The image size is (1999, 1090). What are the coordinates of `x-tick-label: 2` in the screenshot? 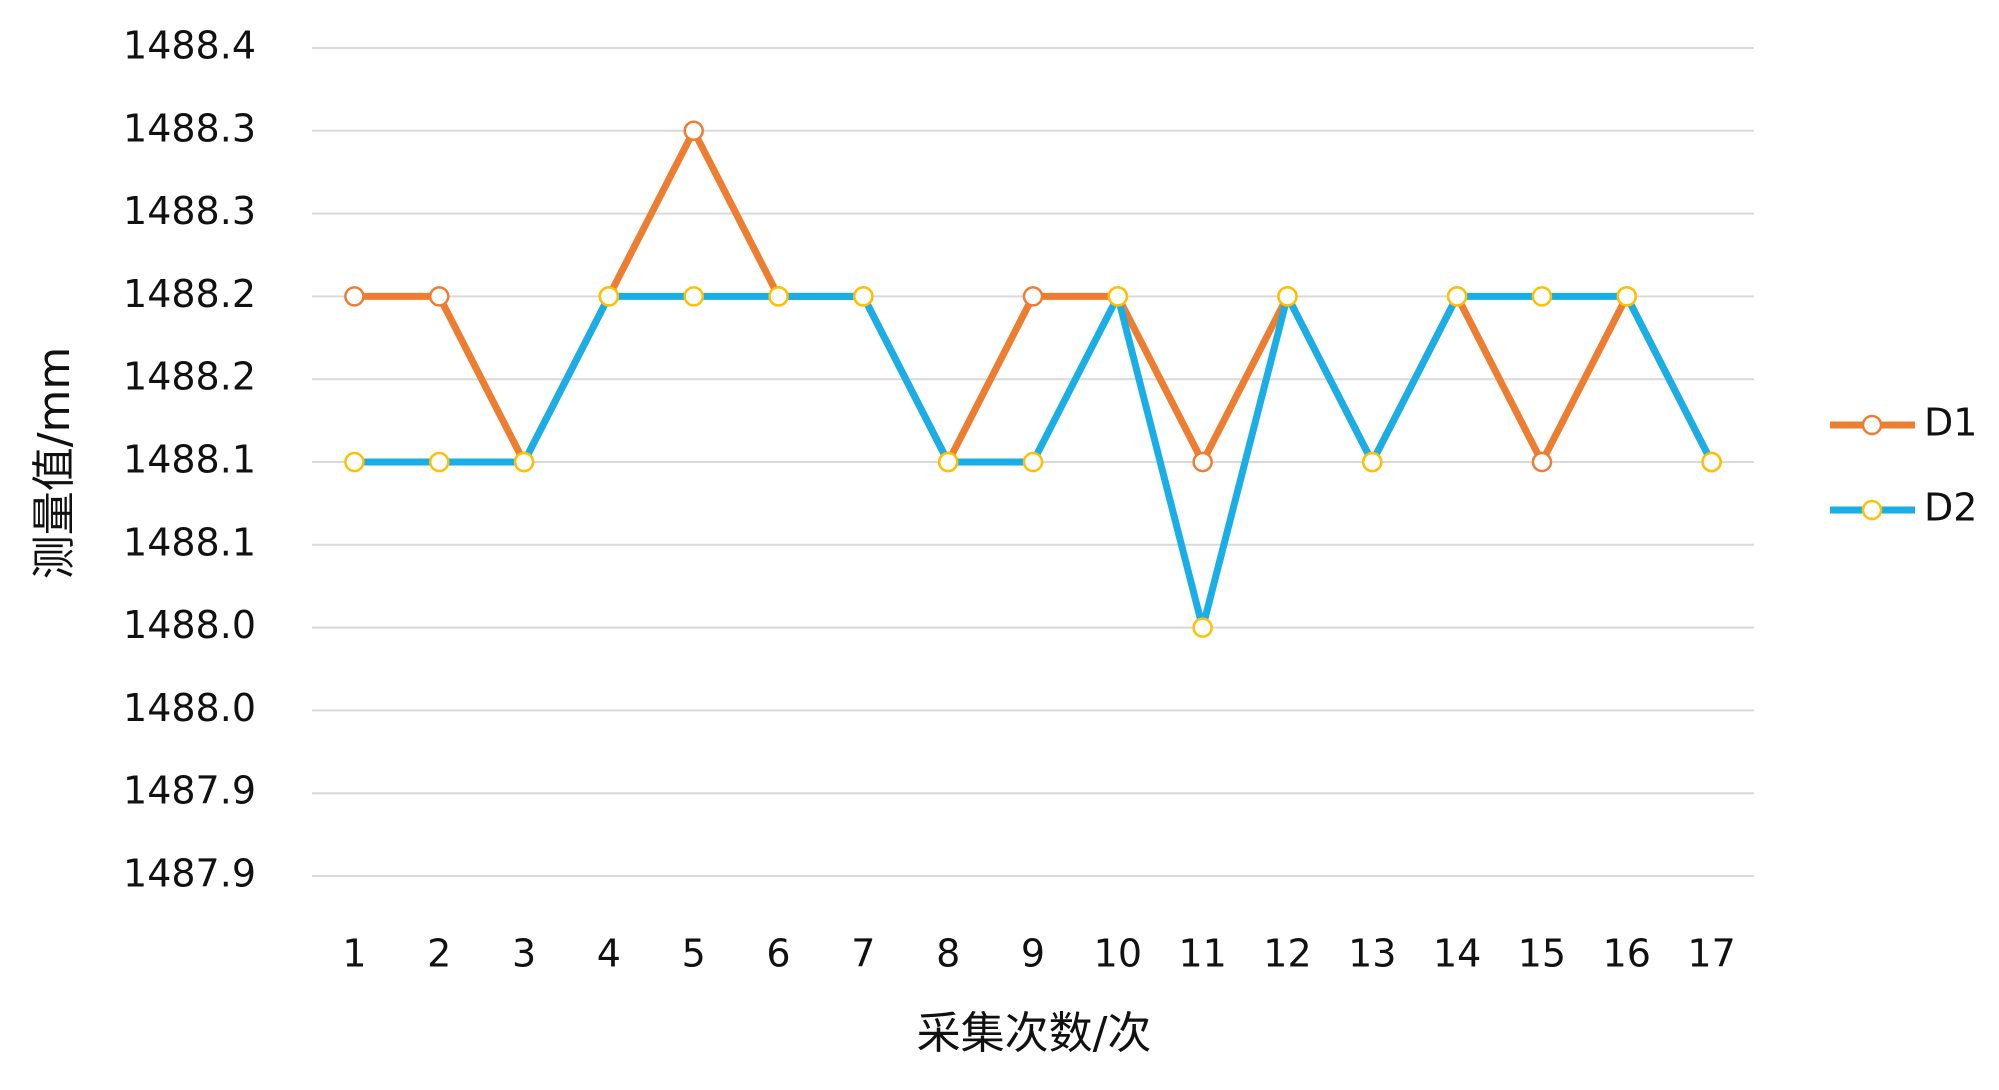 It's located at (439, 954).